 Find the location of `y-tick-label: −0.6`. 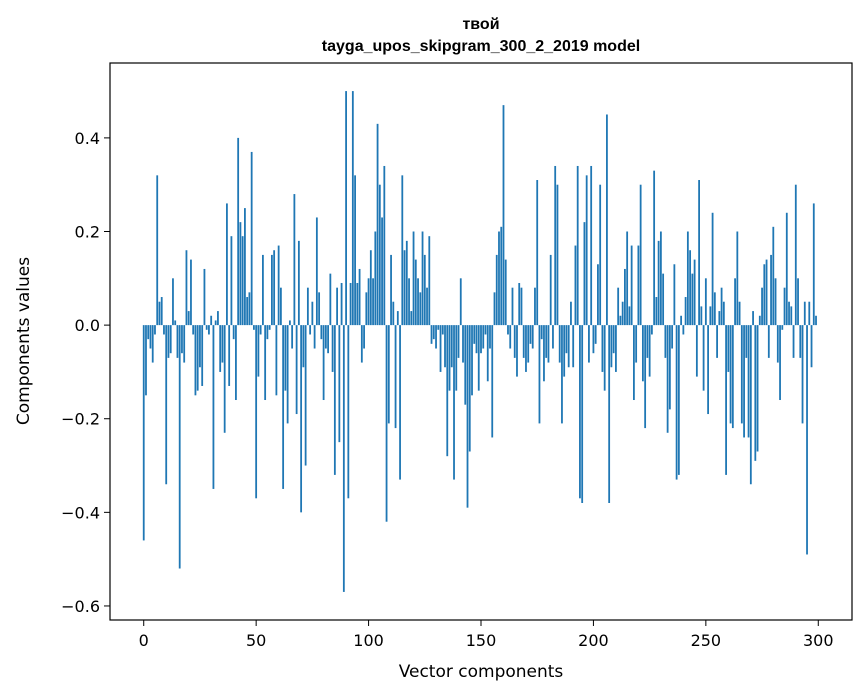

y-tick-label: −0.6 is located at coordinates (80, 606).